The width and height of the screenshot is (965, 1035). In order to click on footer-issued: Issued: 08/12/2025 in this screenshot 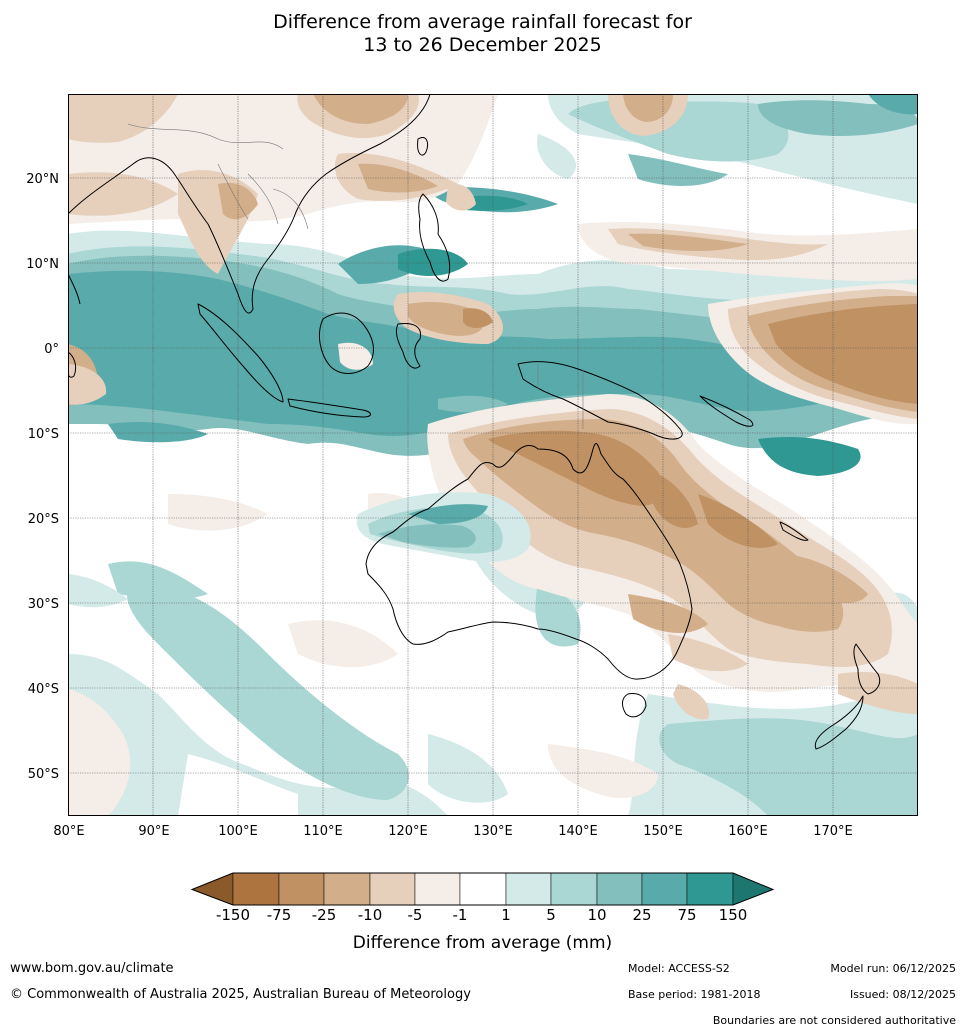, I will do `click(902, 994)`.